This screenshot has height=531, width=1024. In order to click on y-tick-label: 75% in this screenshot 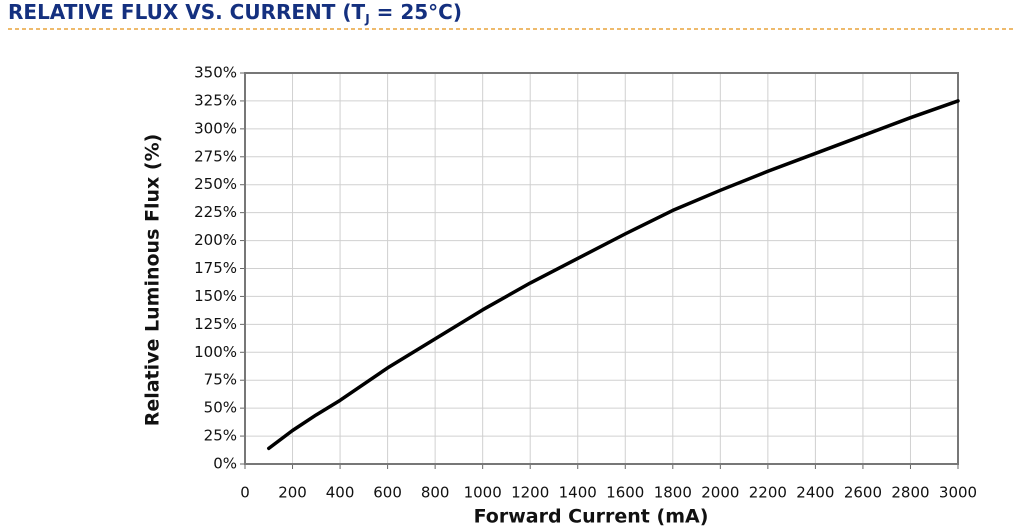, I will do `click(220, 380)`.